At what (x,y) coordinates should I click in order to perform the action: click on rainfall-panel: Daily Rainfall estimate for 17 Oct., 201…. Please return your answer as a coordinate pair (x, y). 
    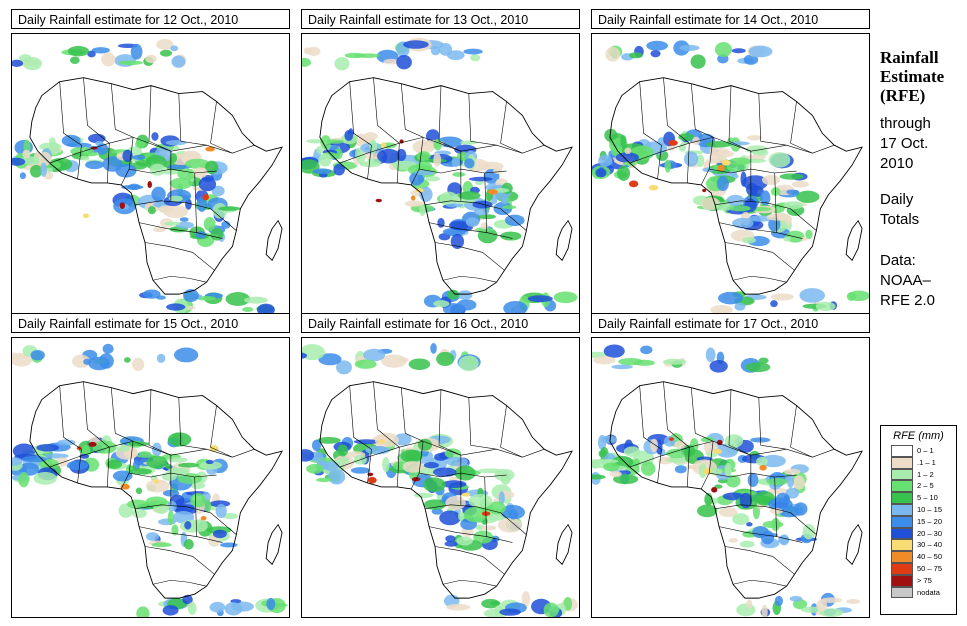
    Looking at the image, I should click on (730, 465).